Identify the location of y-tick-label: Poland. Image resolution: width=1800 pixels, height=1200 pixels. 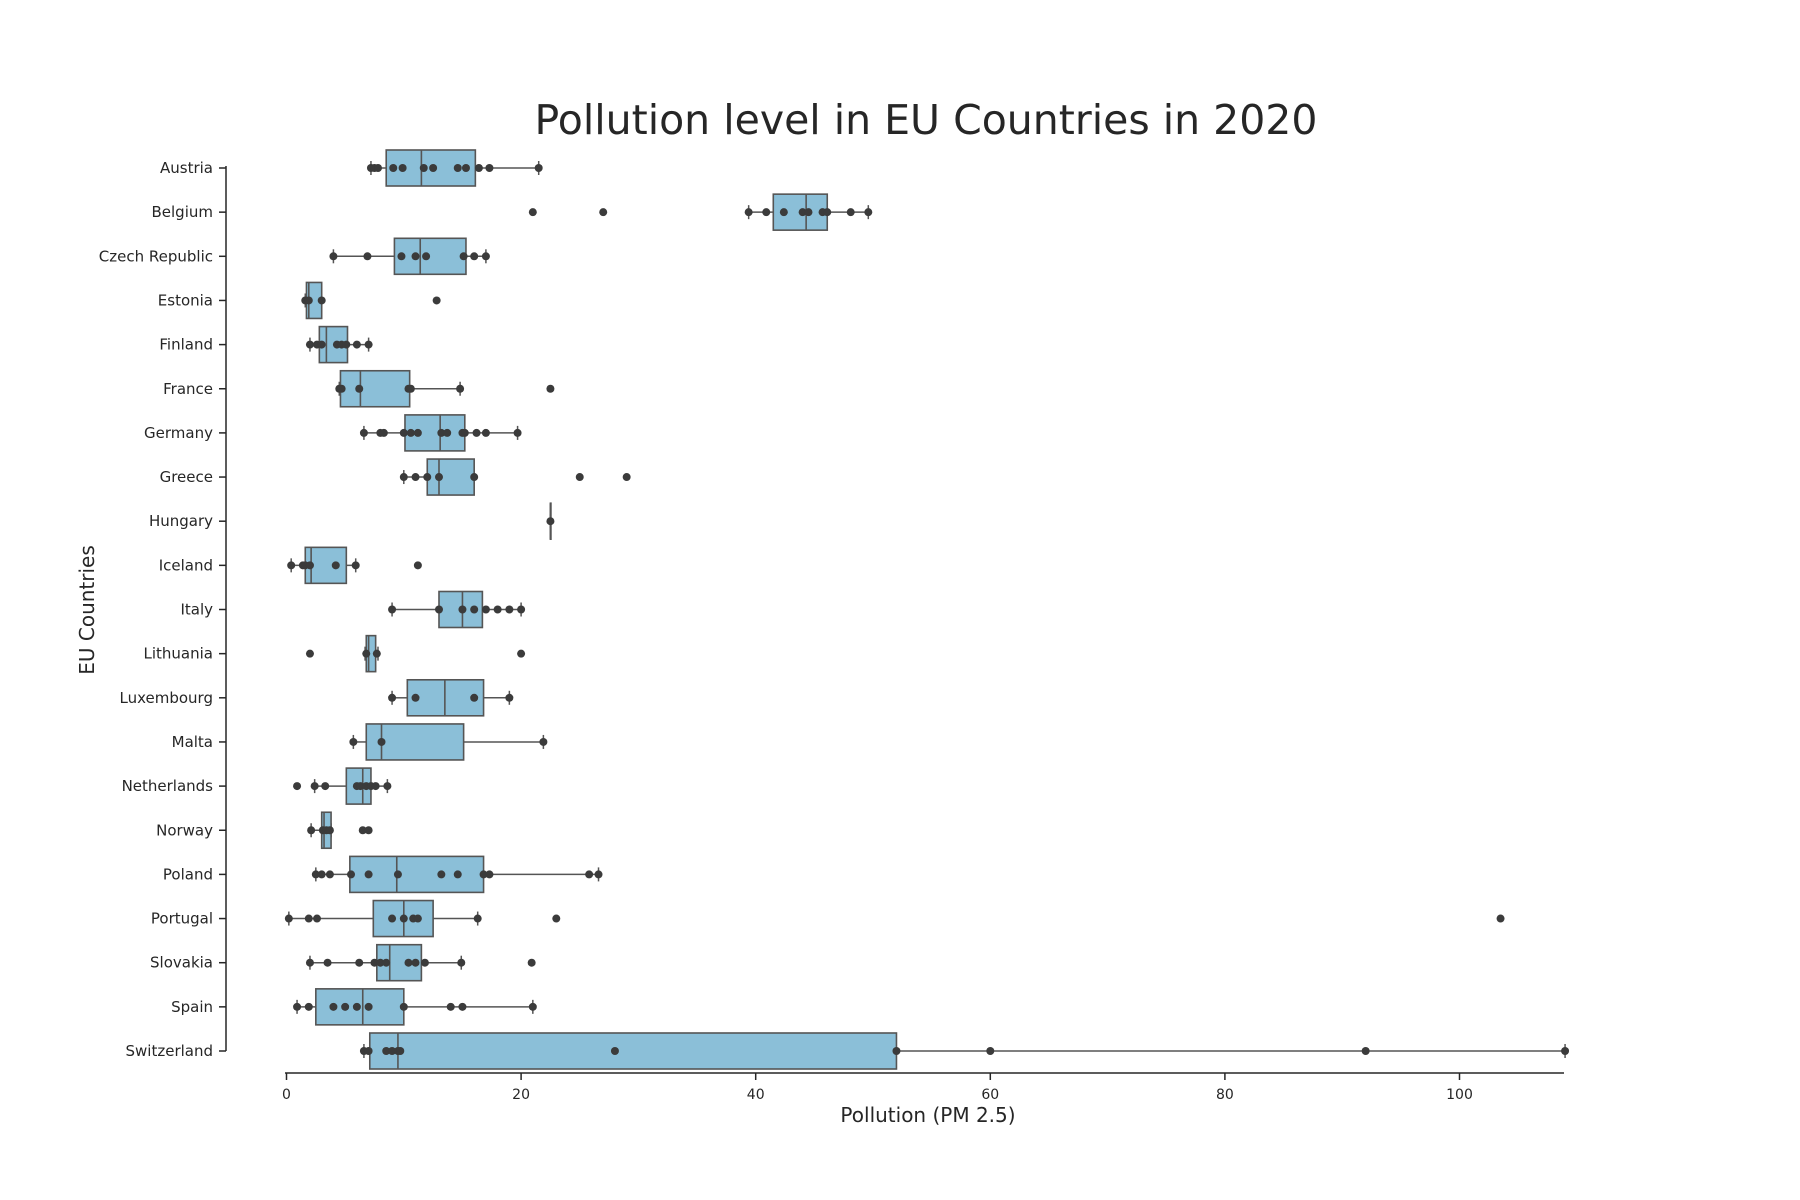
(188, 874).